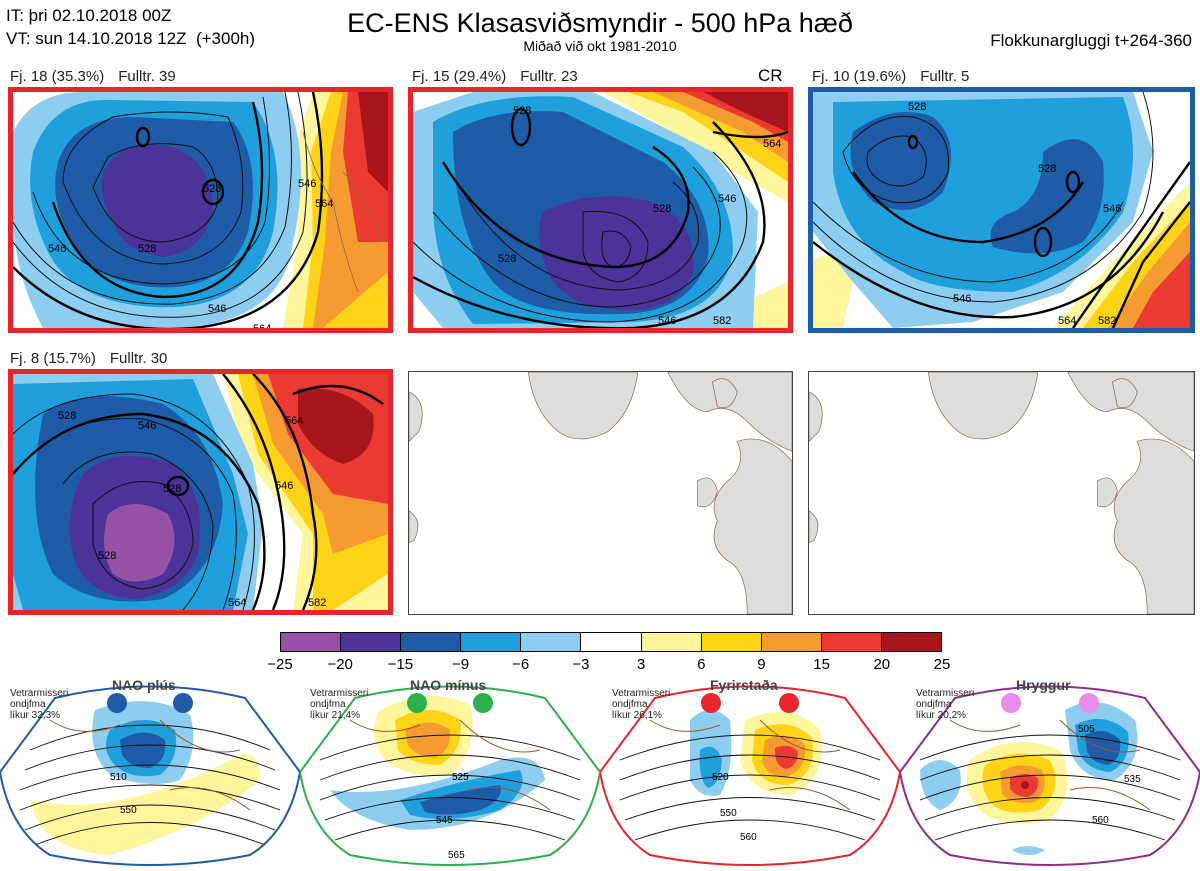 The width and height of the screenshot is (1200, 871). Describe the element at coordinates (701, 664) in the screenshot. I see `color-scale-tick: 6` at that location.